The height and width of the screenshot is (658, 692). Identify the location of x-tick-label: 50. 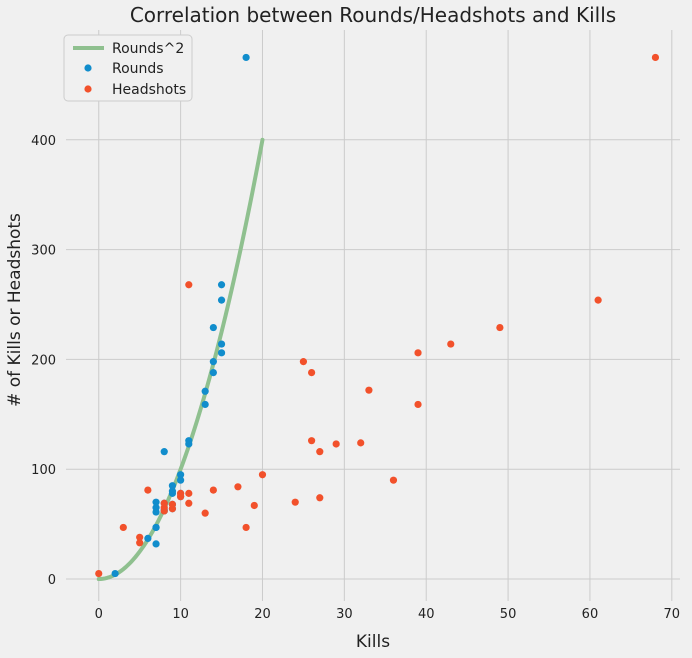
(508, 614).